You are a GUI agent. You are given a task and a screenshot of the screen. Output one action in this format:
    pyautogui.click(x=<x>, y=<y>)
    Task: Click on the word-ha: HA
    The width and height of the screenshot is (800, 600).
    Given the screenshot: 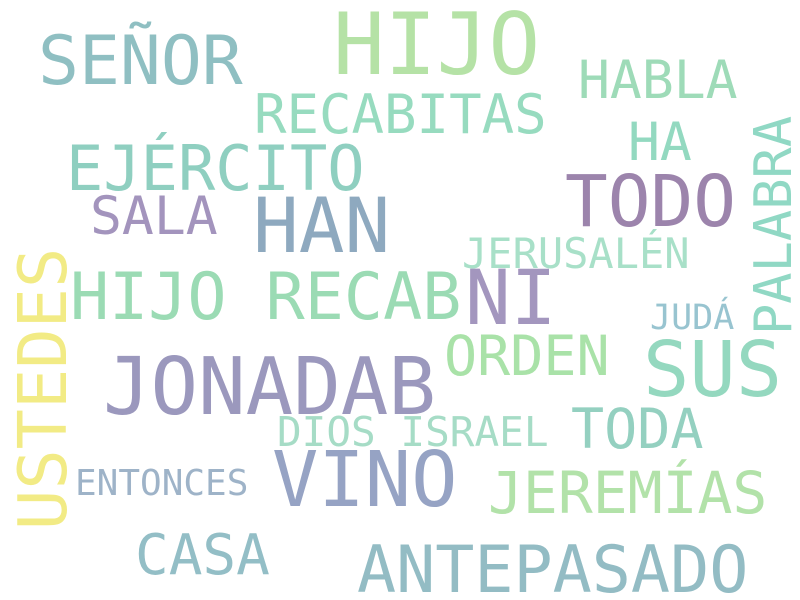 What is the action you would take?
    pyautogui.click(x=660, y=142)
    